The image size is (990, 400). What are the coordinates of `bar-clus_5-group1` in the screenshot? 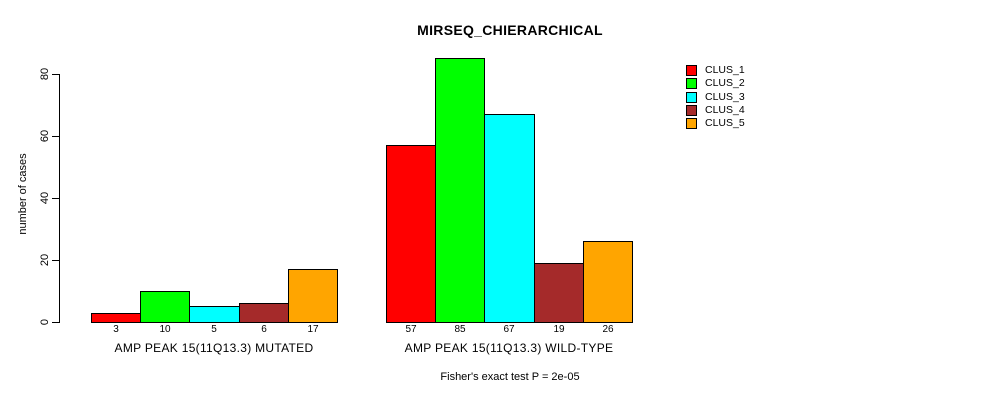 It's located at (313, 296).